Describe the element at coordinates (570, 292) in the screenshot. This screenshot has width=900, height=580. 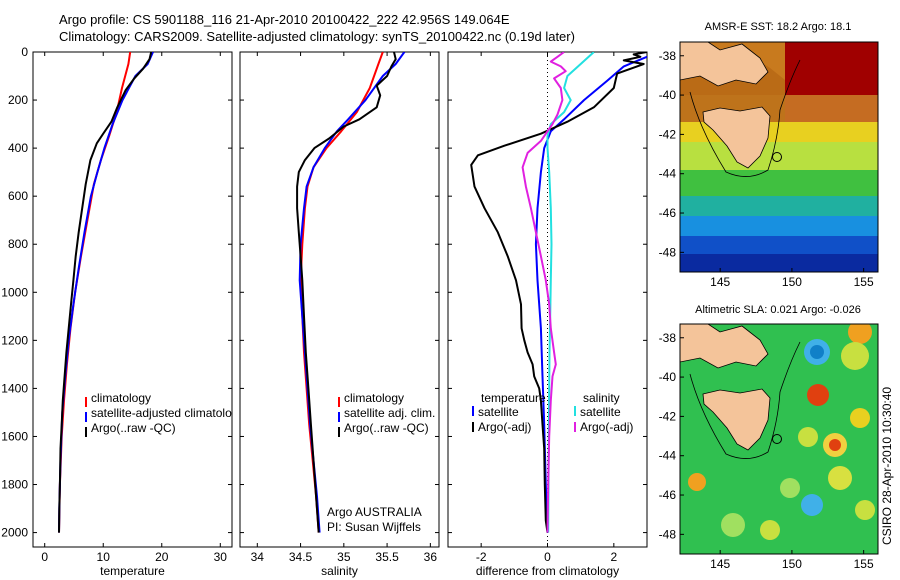
I see `series-salinity-satellite` at that location.